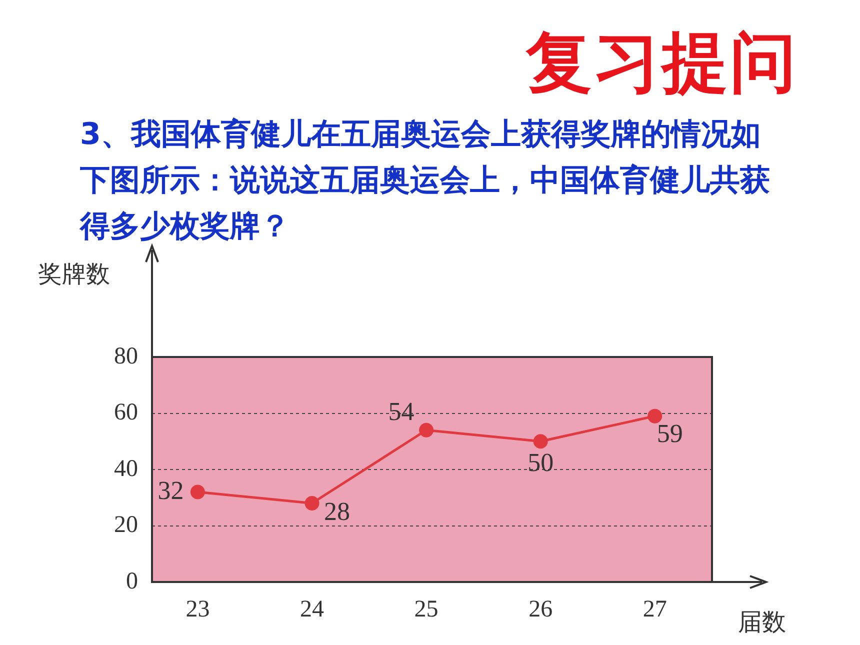 Image resolution: width=860 pixels, height=645 pixels. What do you see at coordinates (540, 609) in the screenshot?
I see `x-tick-label: 26` at bounding box center [540, 609].